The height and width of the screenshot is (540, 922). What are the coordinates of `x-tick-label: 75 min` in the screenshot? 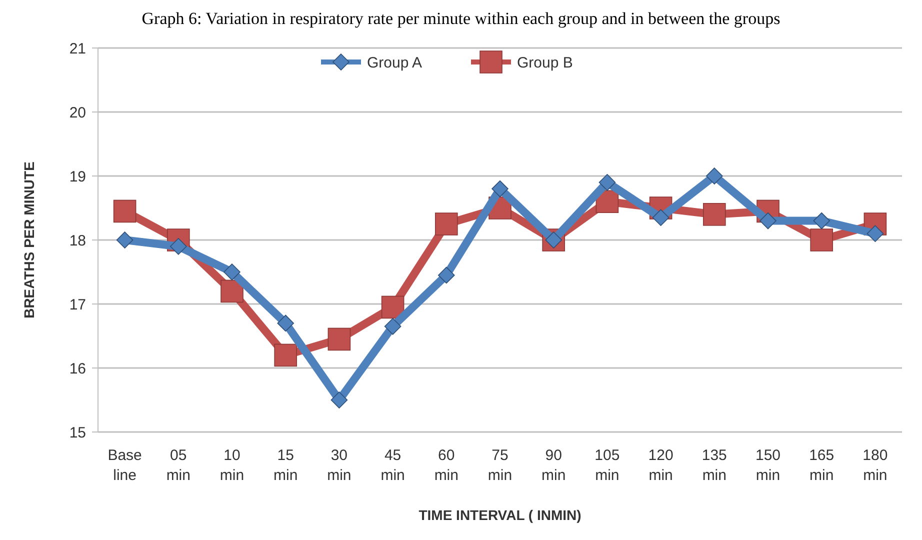 It's located at (500, 465).